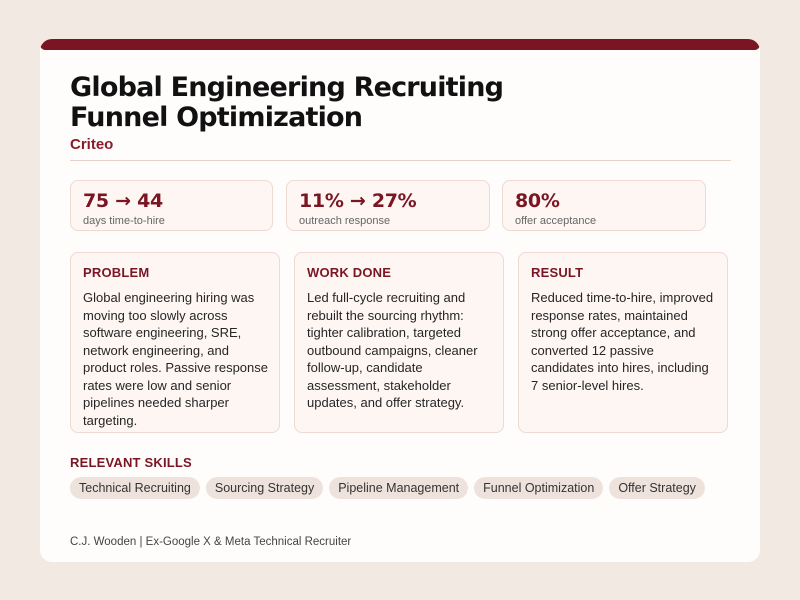 The width and height of the screenshot is (800, 600). I want to click on metric-value: 75 → 44, so click(123, 201).